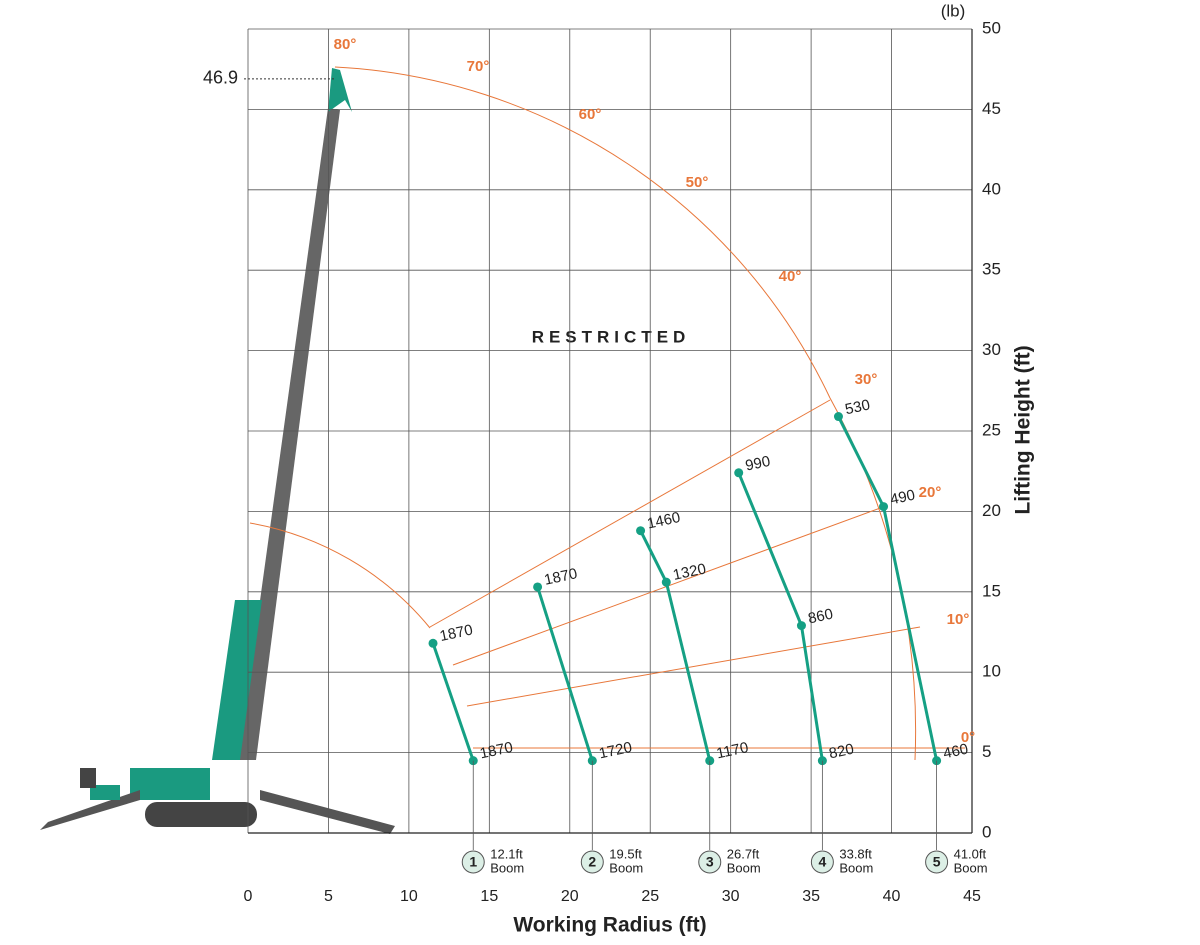  I want to click on y-tick-label: 50, so click(991, 27).